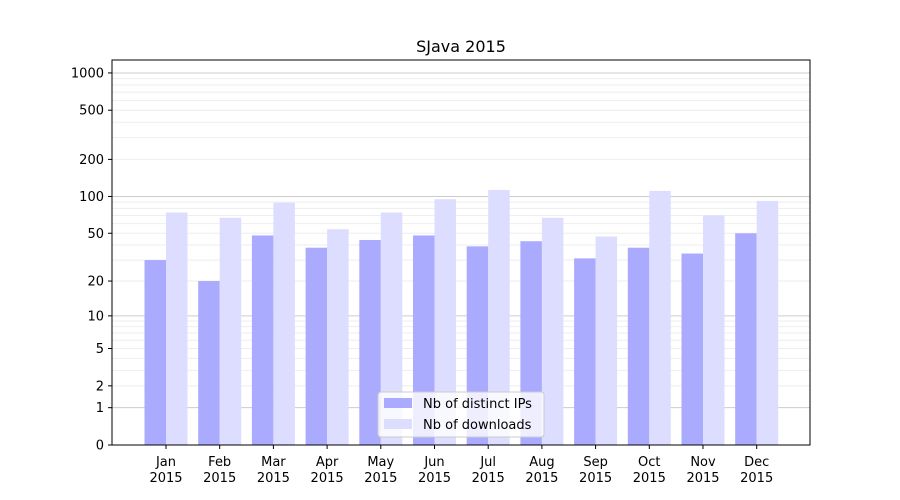  What do you see at coordinates (756, 462) in the screenshot?
I see `x-tick-label-line: Dec` at bounding box center [756, 462].